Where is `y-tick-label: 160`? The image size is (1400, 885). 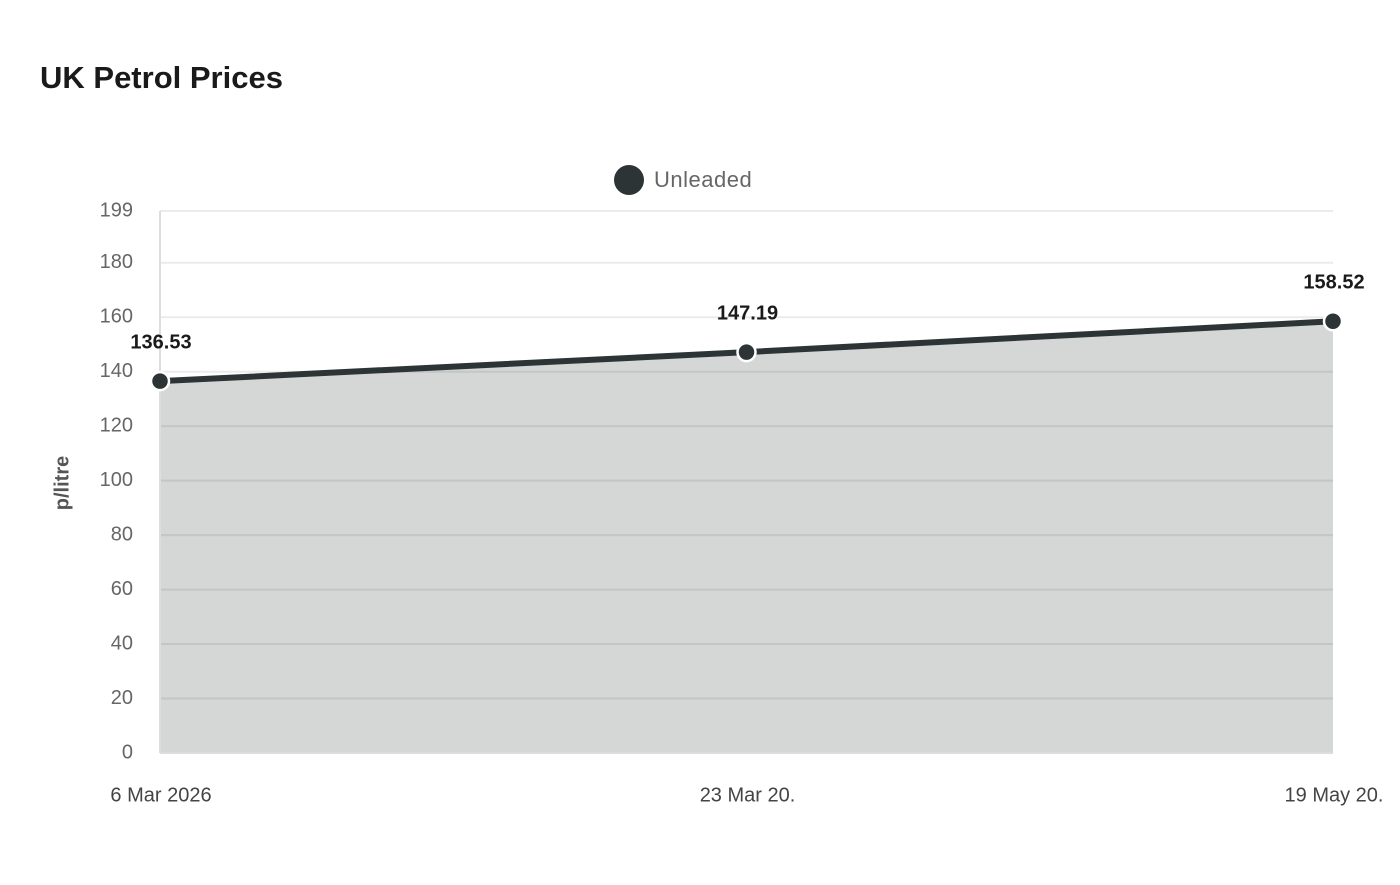 y-tick-label: 160 is located at coordinates (116, 317).